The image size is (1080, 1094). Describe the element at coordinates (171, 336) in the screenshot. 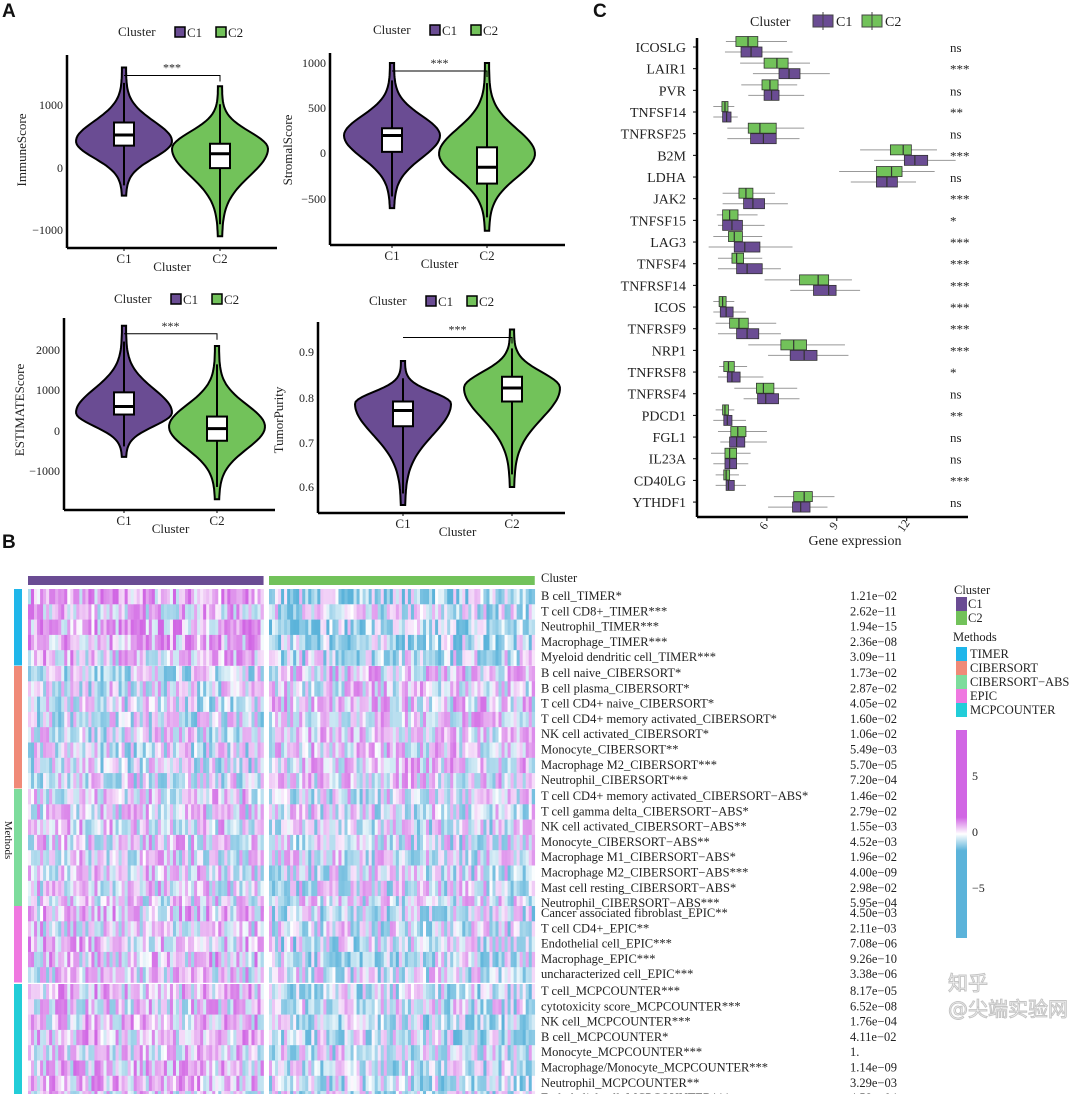

I see `significance-bracket` at that location.